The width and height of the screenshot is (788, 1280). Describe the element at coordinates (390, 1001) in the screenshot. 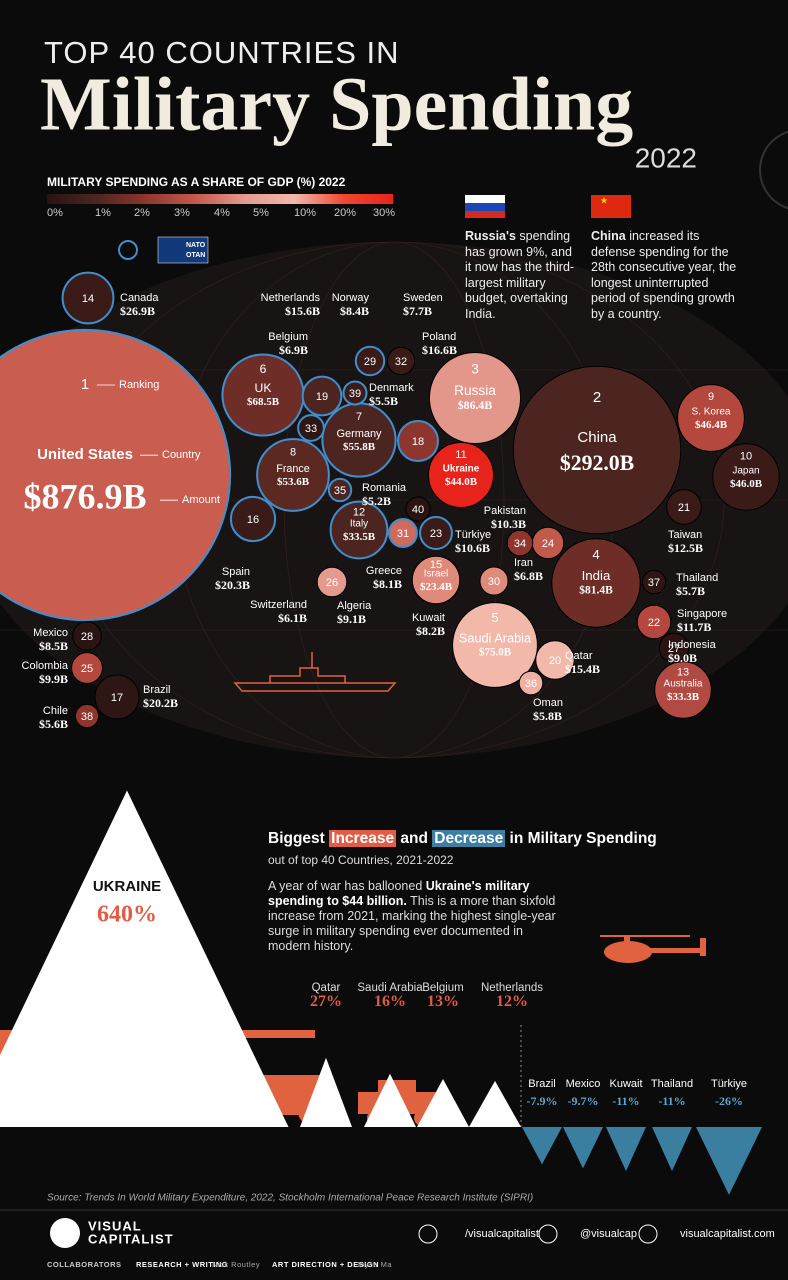

I see `increase-label: 16%` at that location.